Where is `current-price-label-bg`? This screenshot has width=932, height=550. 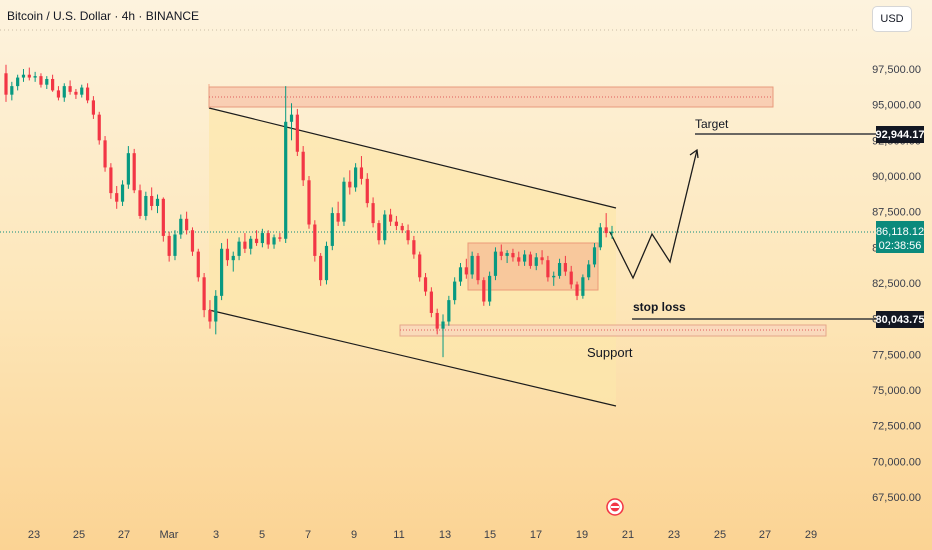 current-price-label-bg is located at coordinates (900, 237).